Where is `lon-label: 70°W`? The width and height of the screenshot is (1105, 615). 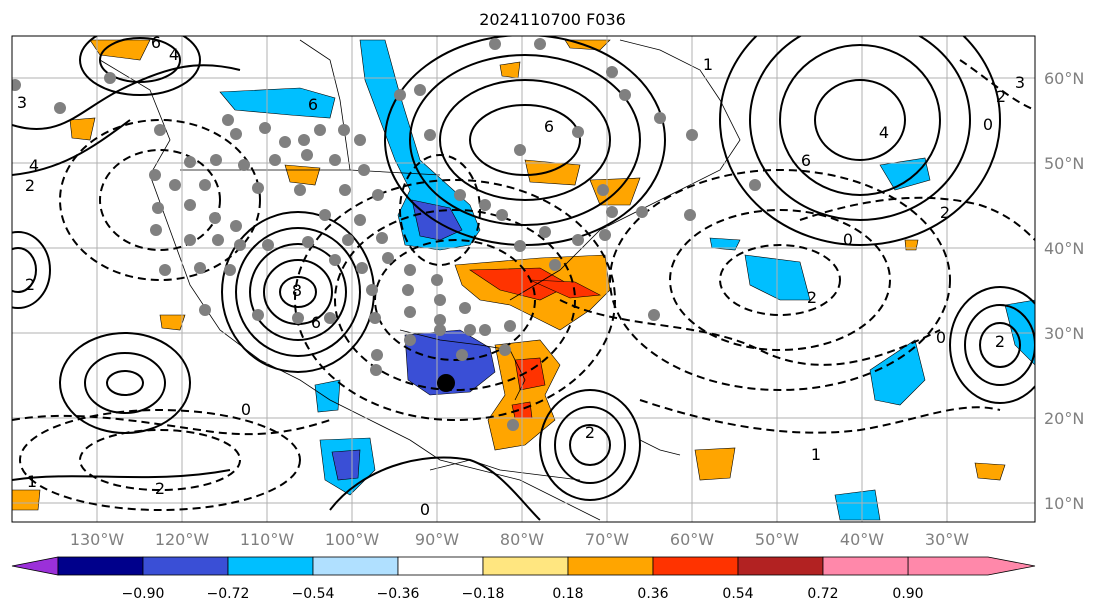
lon-label: 70°W is located at coordinates (607, 539).